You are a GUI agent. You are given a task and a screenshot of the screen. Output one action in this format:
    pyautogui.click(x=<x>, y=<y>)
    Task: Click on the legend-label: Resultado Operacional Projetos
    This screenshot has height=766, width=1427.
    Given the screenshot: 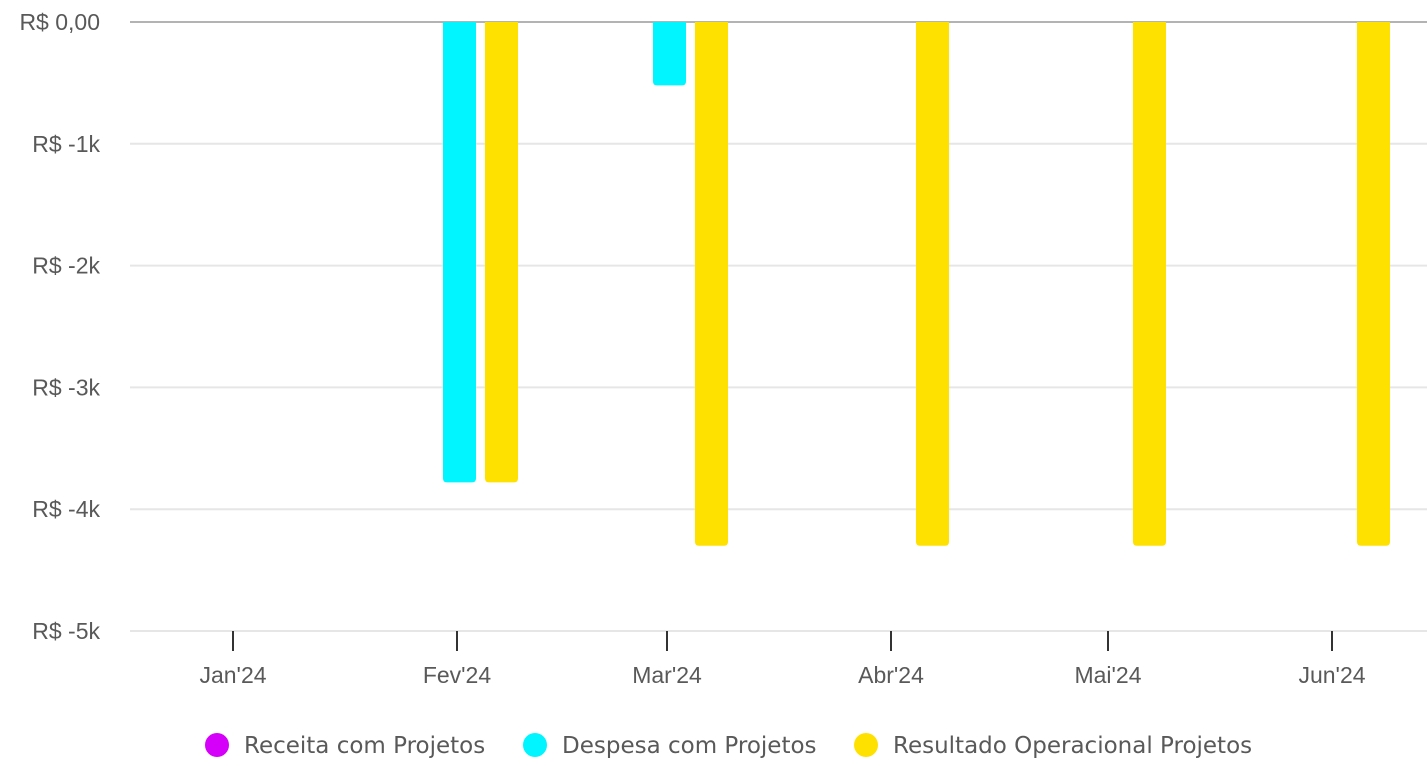 What is the action you would take?
    pyautogui.click(x=1072, y=746)
    